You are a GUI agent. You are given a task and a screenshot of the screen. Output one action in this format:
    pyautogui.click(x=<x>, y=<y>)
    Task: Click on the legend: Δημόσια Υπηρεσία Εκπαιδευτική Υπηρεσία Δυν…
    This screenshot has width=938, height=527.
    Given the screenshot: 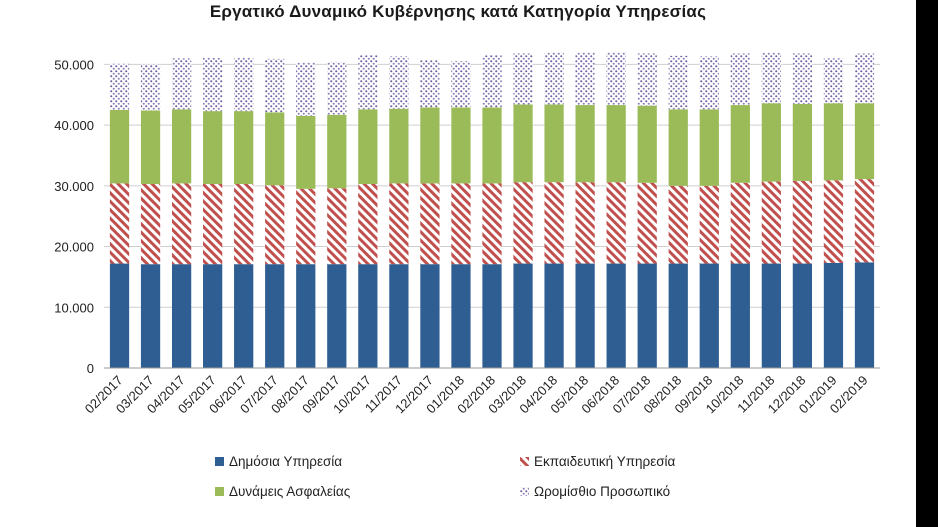 What is the action you would take?
    pyautogui.click(x=445, y=476)
    